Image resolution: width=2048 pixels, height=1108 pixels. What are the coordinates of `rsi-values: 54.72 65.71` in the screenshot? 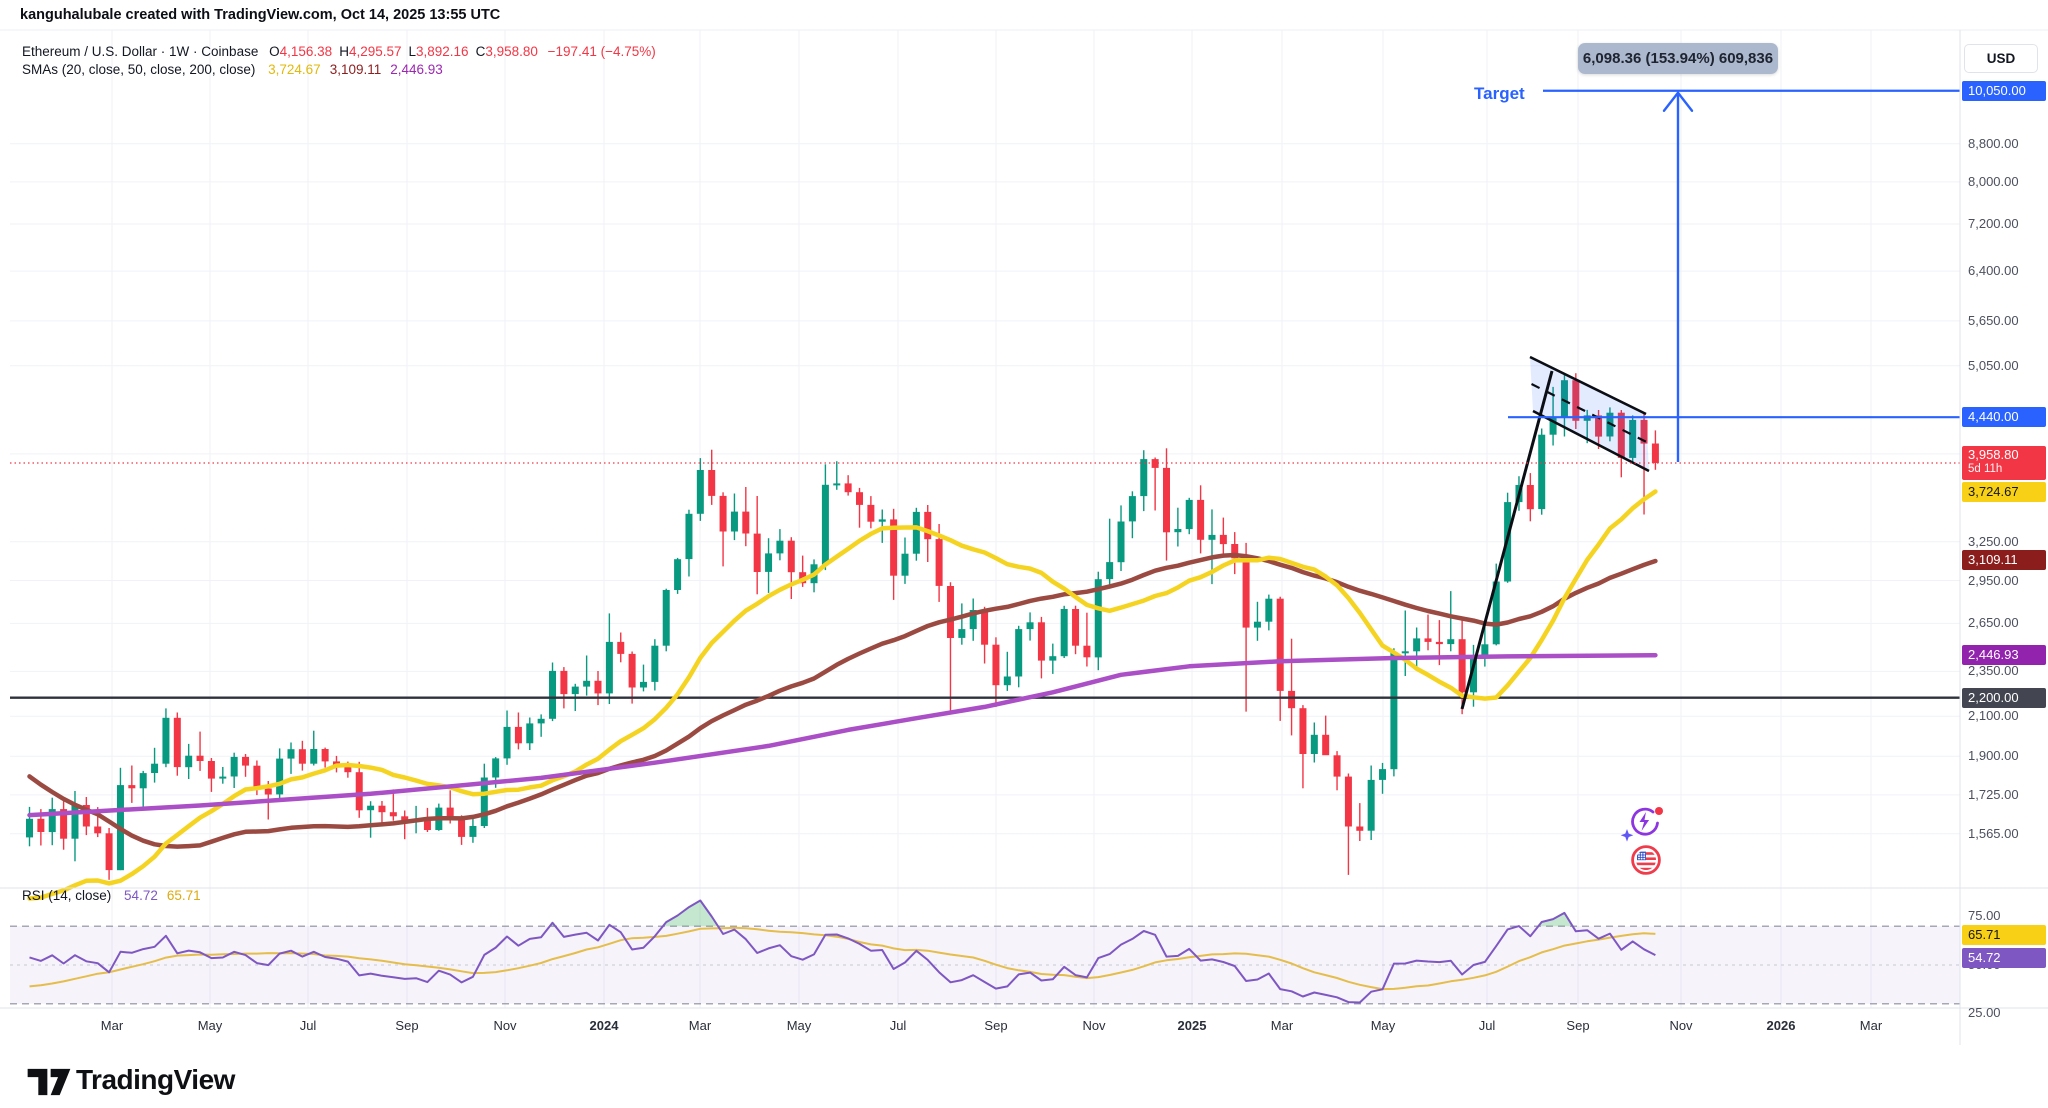 It's located at (158, 895).